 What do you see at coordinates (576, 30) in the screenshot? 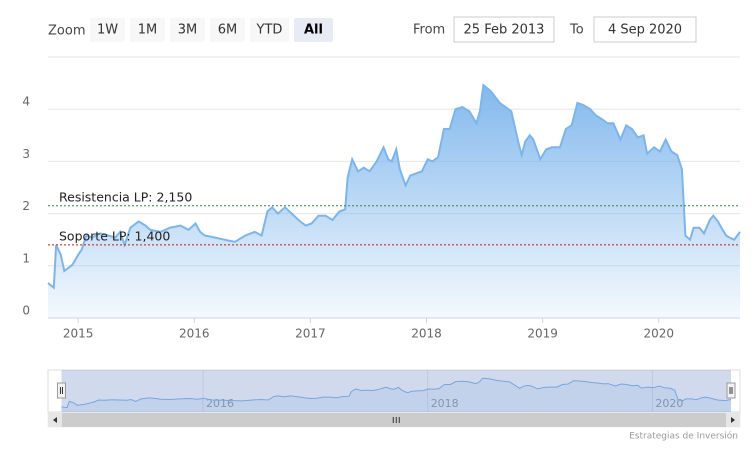
I see `to-label: To` at bounding box center [576, 30].